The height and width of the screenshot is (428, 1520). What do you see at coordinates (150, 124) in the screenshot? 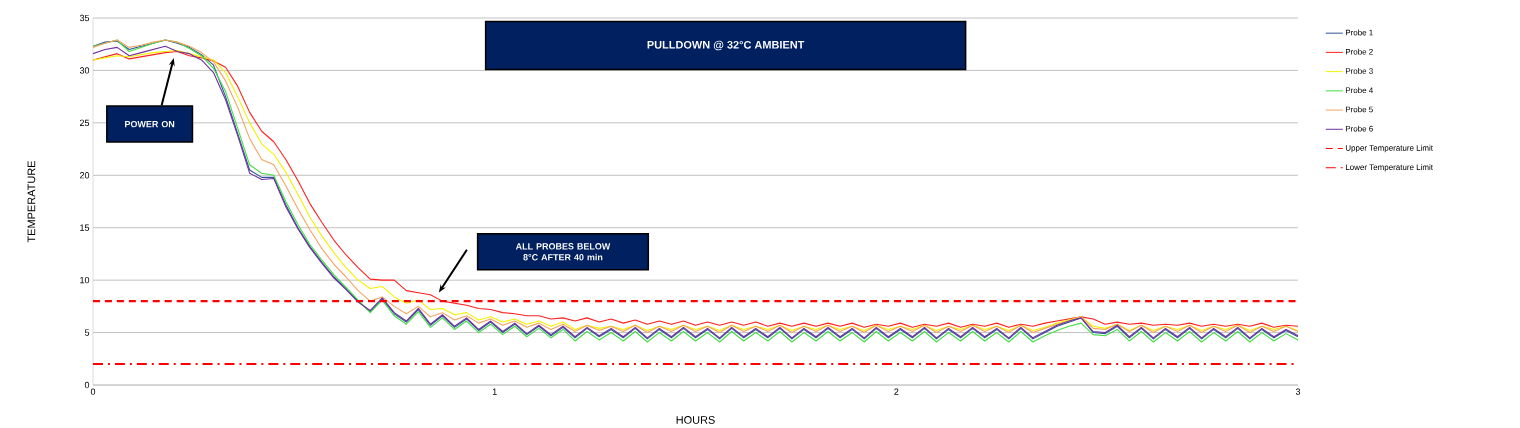
I see `annotation: POWER ON` at bounding box center [150, 124].